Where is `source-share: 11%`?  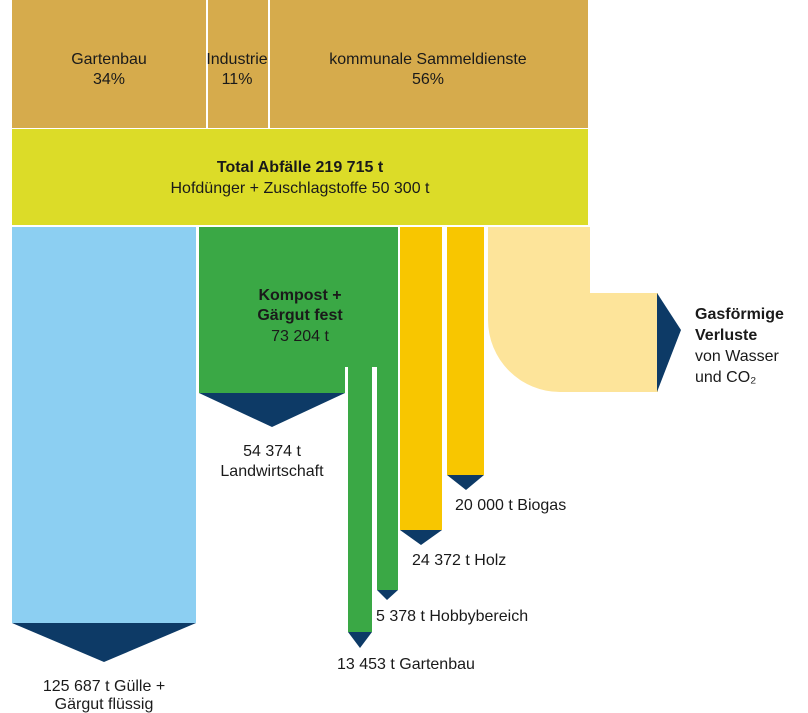
source-share: 11% is located at coordinates (237, 79).